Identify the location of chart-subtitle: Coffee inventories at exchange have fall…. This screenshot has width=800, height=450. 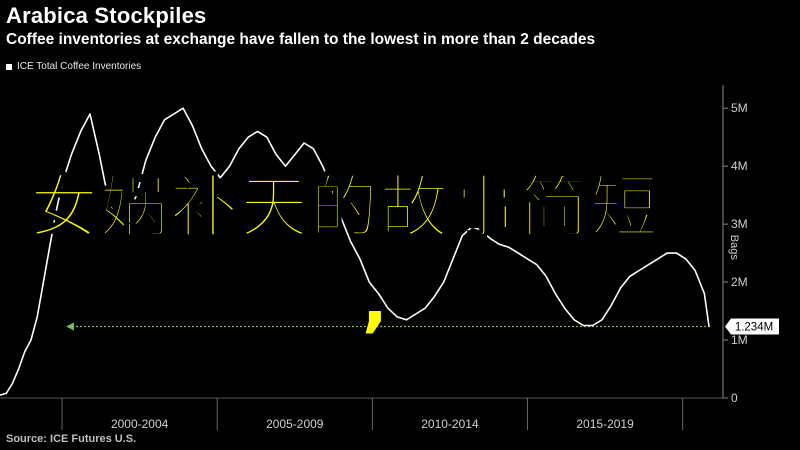
(301, 39).